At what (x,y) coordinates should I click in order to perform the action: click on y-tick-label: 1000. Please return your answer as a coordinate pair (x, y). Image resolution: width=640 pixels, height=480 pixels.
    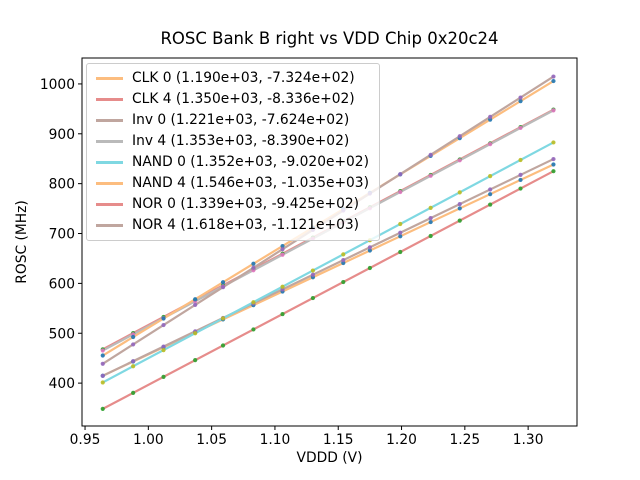
    Looking at the image, I should click on (57, 85).